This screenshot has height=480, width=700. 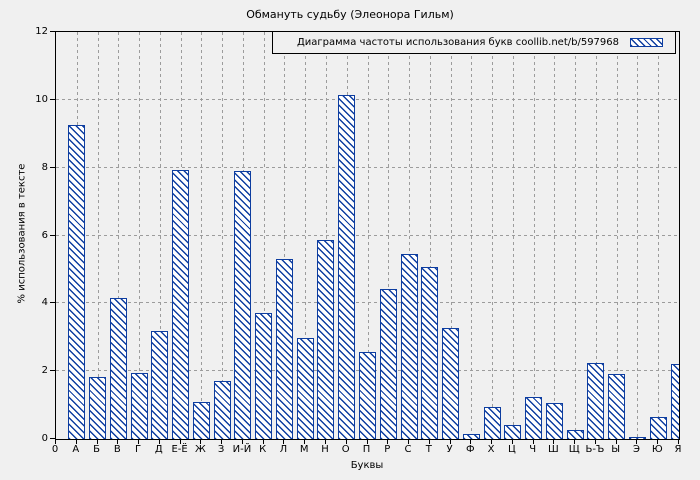 What do you see at coordinates (77, 282) in the screenshot?
I see `bar-А` at bounding box center [77, 282].